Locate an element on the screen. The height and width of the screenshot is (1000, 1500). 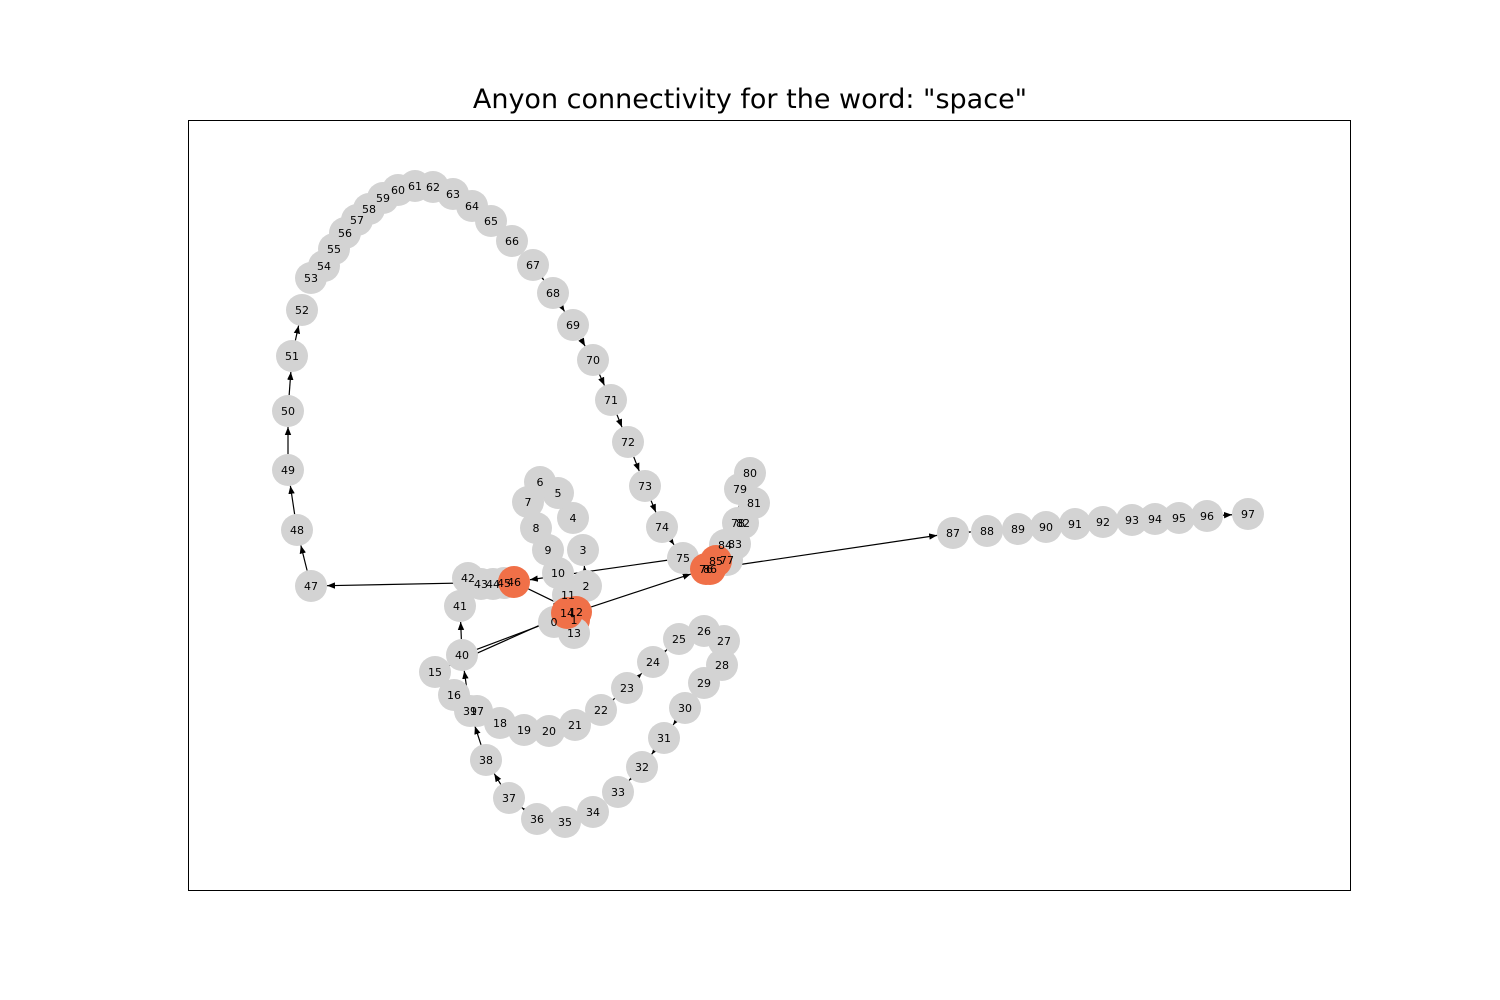
node-label-37: 37 is located at coordinates (509, 798).